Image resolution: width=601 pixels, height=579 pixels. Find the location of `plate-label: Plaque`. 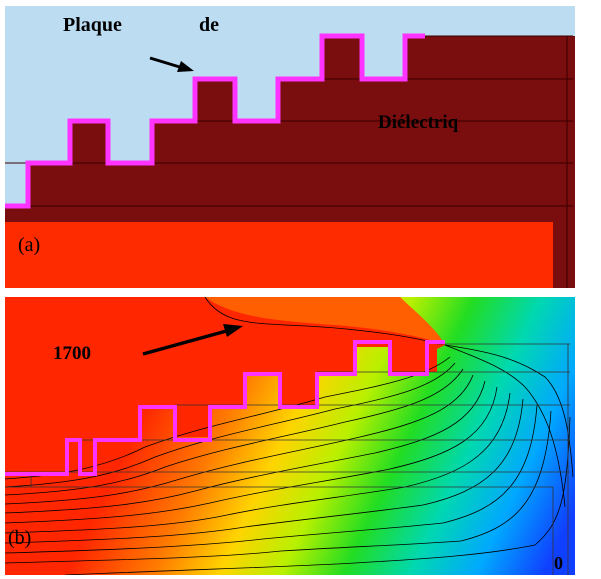

plate-label: Plaque is located at coordinates (92, 25).